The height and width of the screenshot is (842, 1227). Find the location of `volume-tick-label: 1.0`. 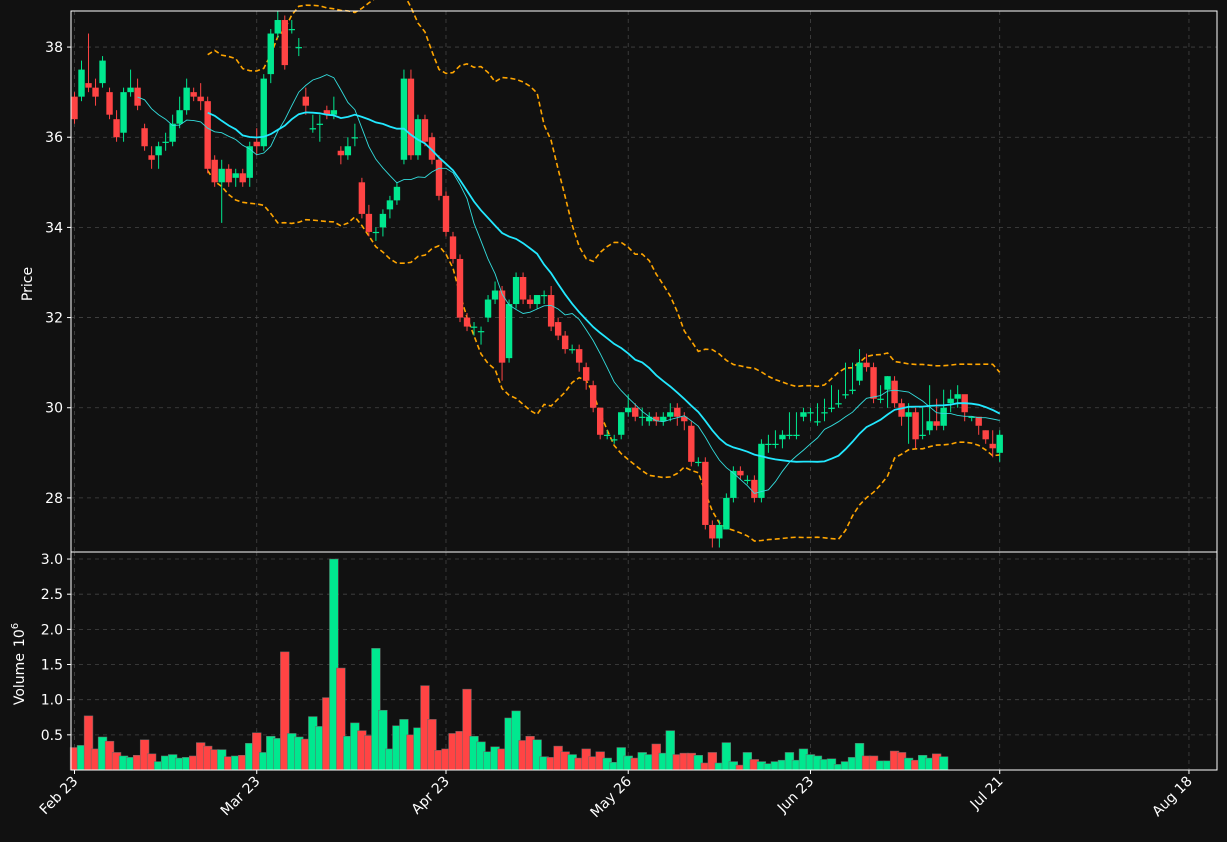

volume-tick-label: 1.0 is located at coordinates (52, 701).